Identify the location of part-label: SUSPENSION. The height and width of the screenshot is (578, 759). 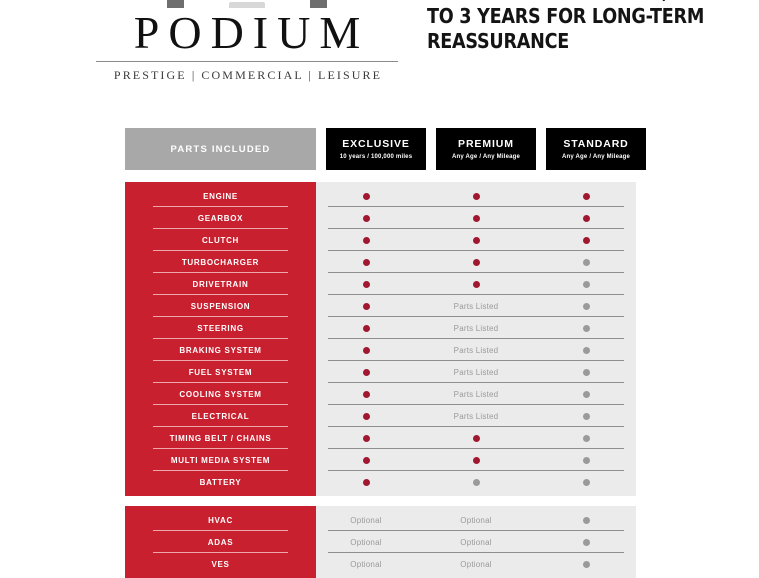
(220, 306).